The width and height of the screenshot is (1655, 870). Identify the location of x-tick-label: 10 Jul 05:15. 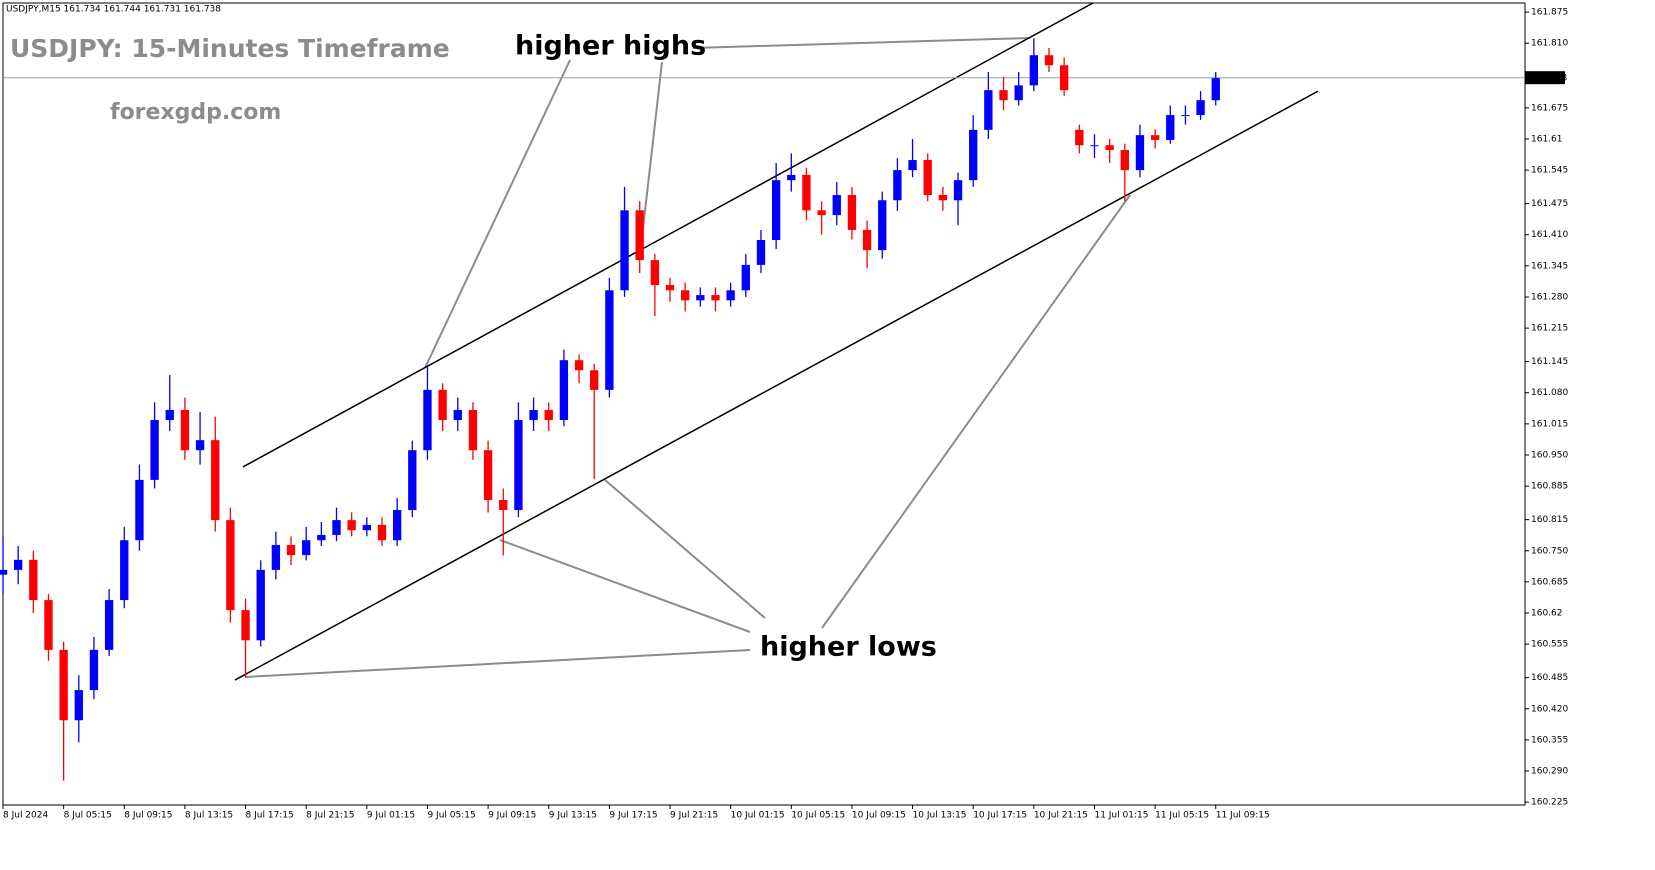
(818, 816).